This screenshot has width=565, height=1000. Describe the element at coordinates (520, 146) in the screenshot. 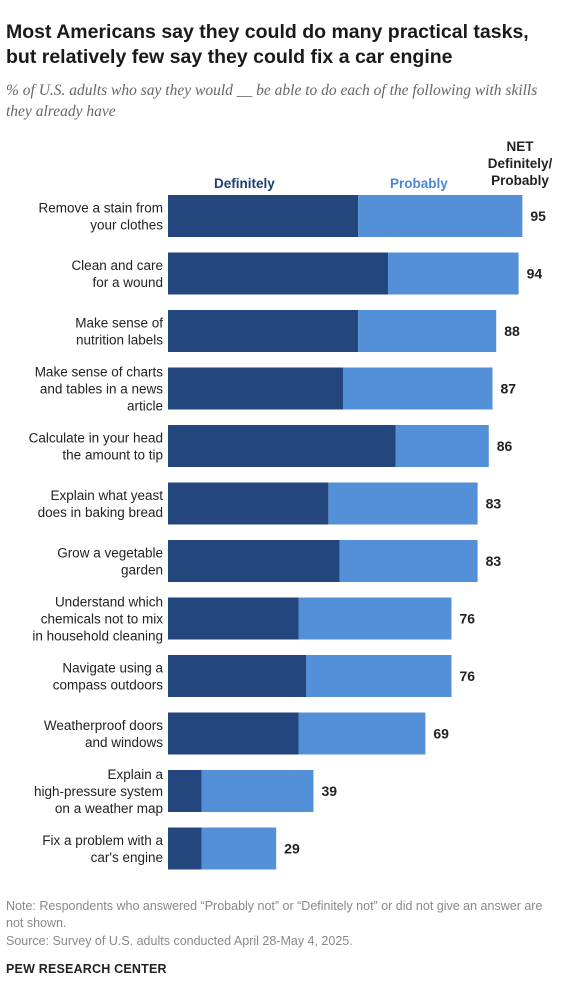

I see `legend-net-line1: NET` at that location.